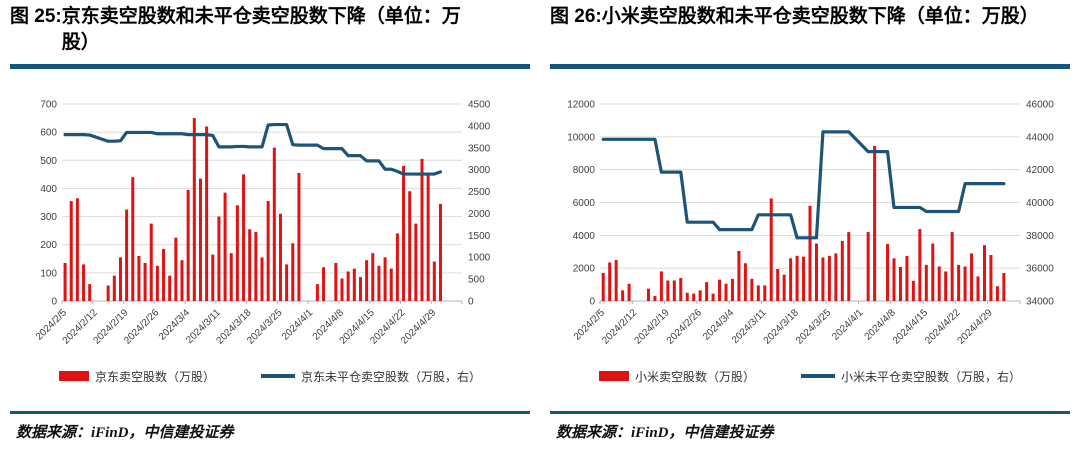 The height and width of the screenshot is (463, 1080). Describe the element at coordinates (48, 245) in the screenshot. I see `svg-text: 200` at that location.